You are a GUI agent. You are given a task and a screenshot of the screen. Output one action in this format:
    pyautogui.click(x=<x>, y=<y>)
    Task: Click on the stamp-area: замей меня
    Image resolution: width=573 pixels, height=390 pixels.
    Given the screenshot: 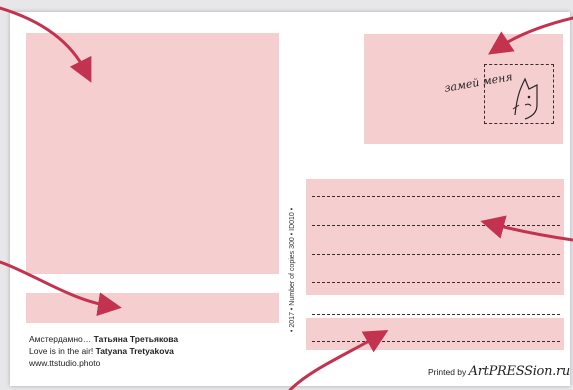 What is the action you would take?
    pyautogui.click(x=463, y=89)
    